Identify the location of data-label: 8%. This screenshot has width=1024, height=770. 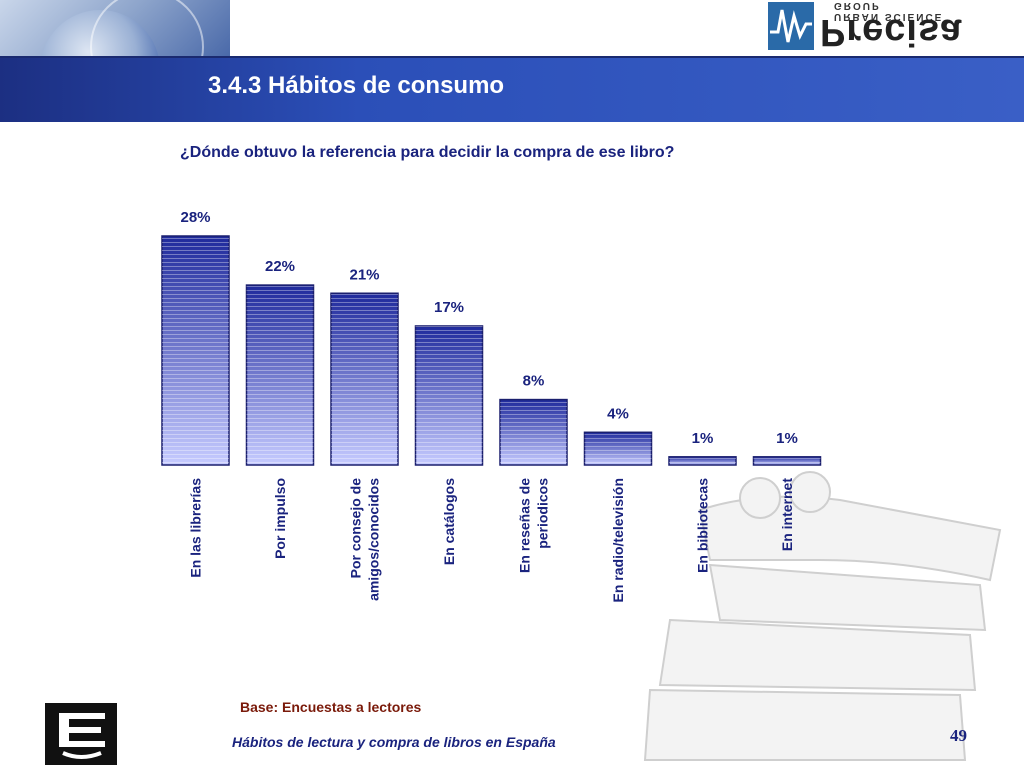
(534, 381).